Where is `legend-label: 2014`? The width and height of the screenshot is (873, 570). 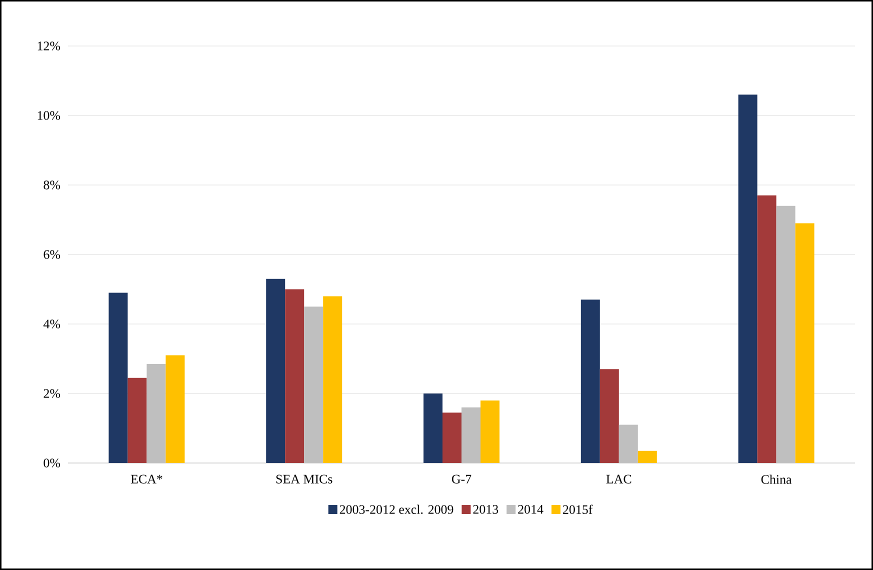
legend-label: 2014 is located at coordinates (531, 509).